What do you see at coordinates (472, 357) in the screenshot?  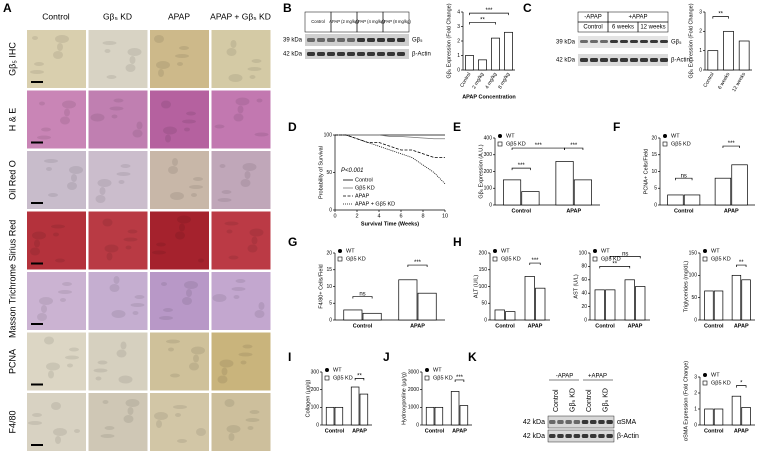 I see `panel-label: K` at bounding box center [472, 357].